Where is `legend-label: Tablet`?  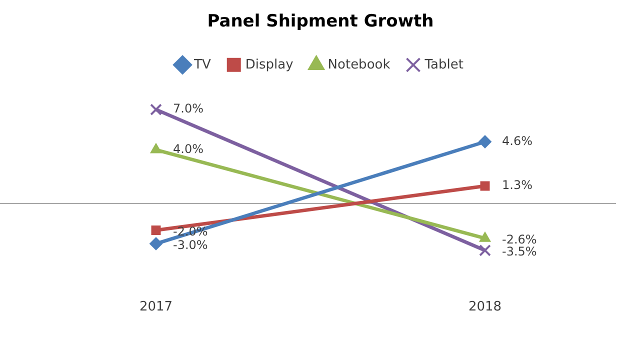
legend-label: Tablet is located at coordinates (444, 64).